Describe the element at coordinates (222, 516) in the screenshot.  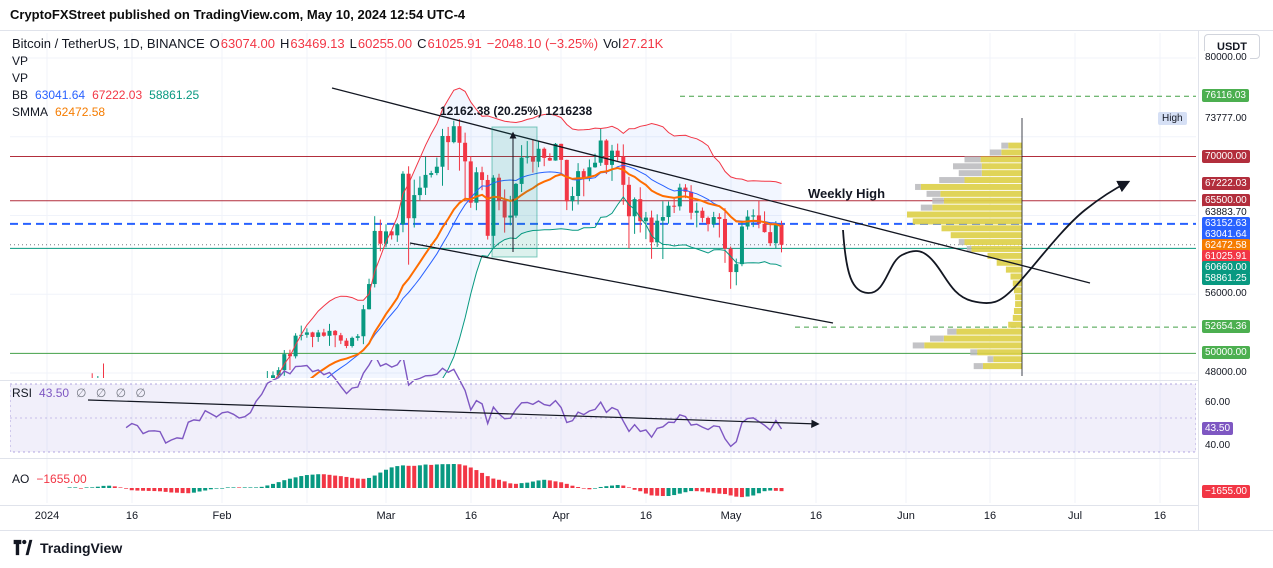
I see `time-axis-label: Feb` at that location.